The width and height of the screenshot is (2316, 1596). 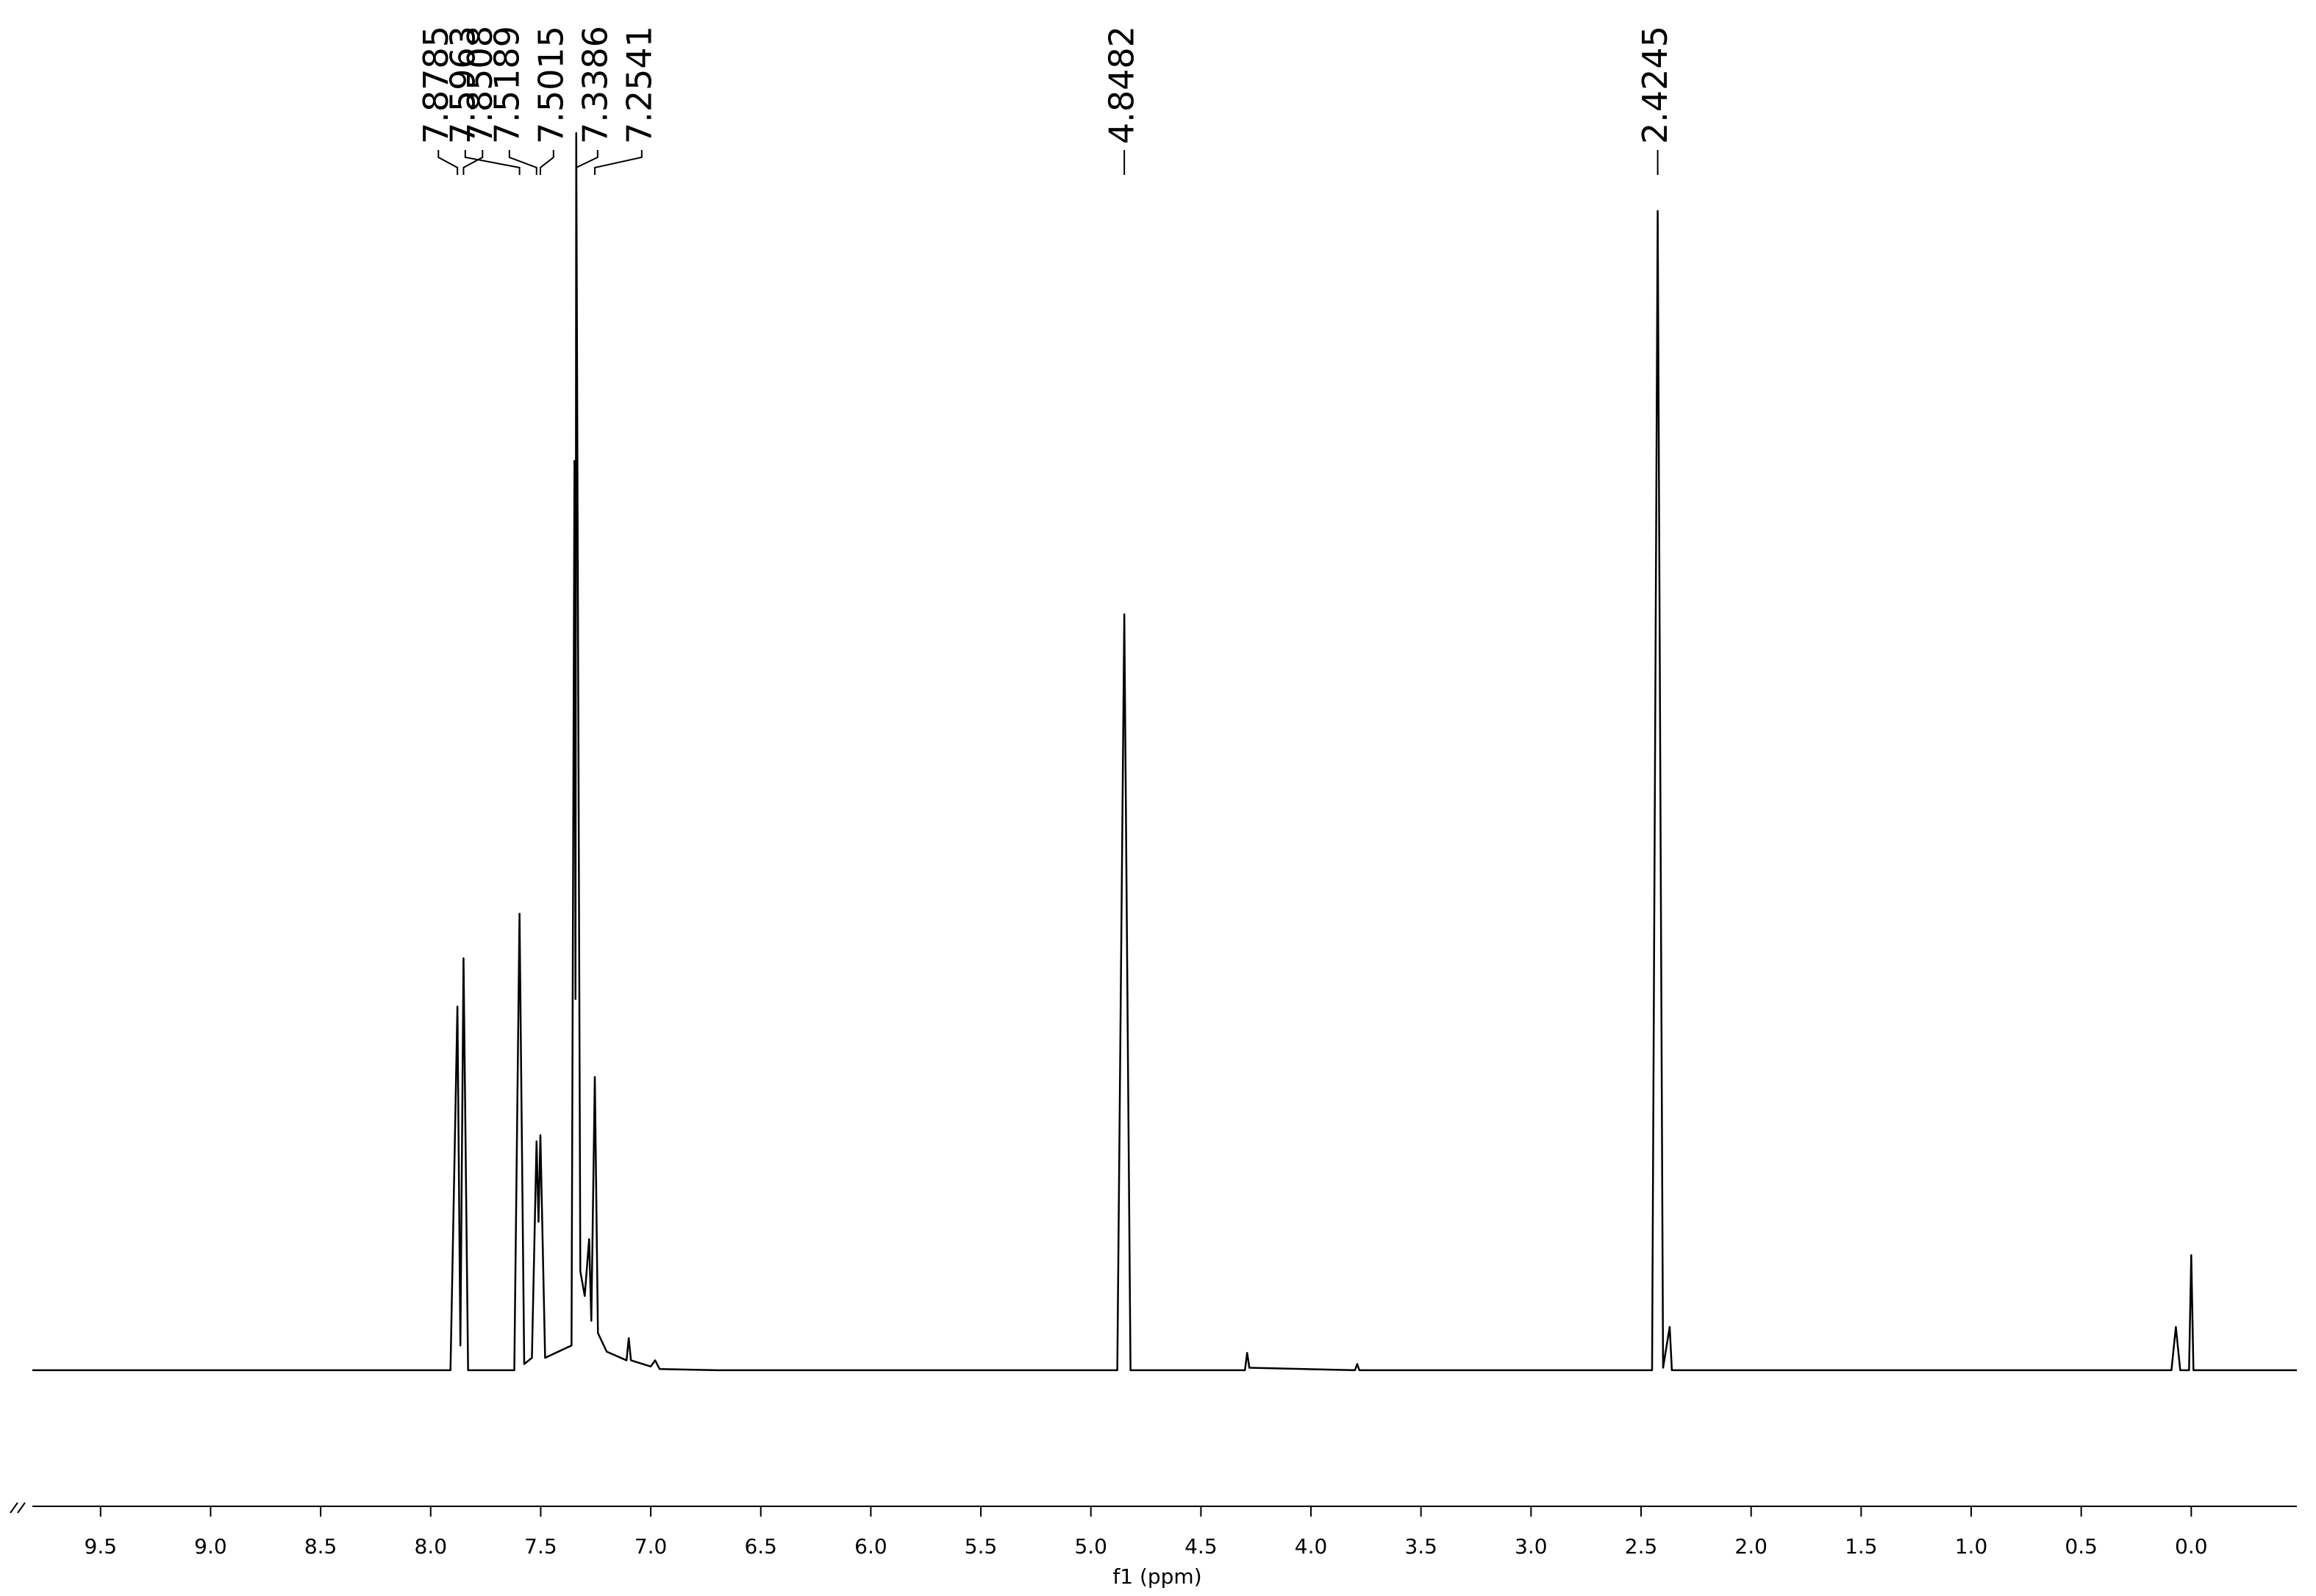 What do you see at coordinates (1971, 1546) in the screenshot?
I see `x-tick-label: 1.0` at bounding box center [1971, 1546].